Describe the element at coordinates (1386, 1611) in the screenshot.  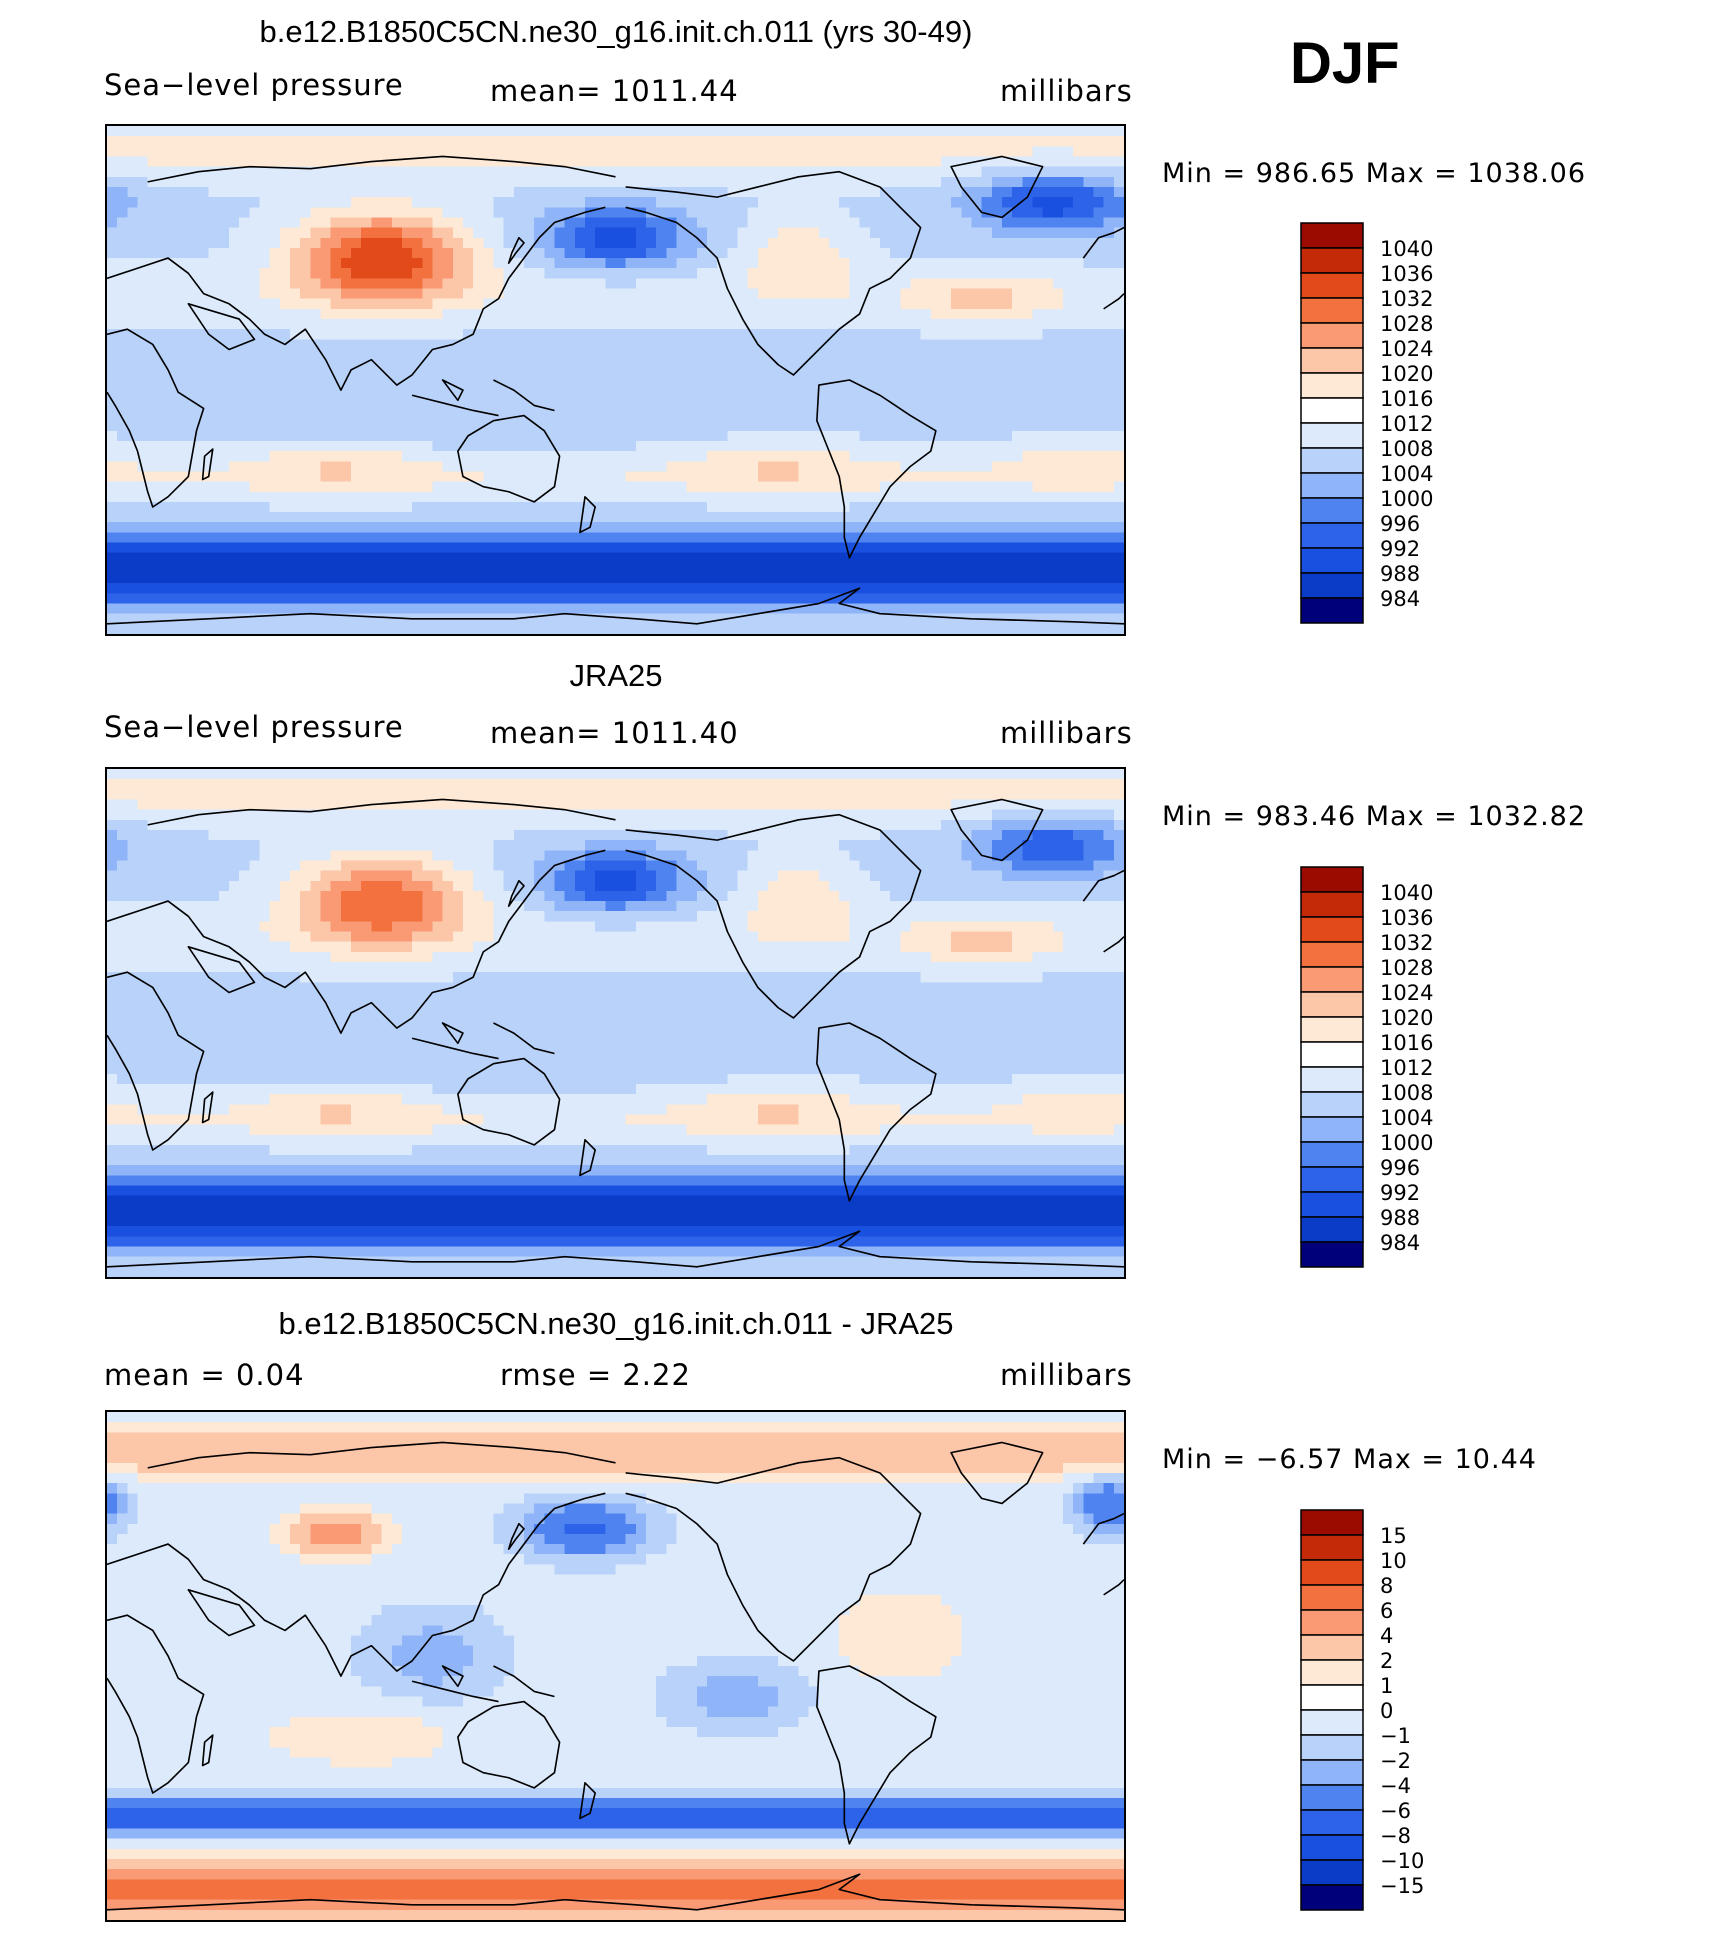
I see `colorbar-tick-label: 6` at that location.